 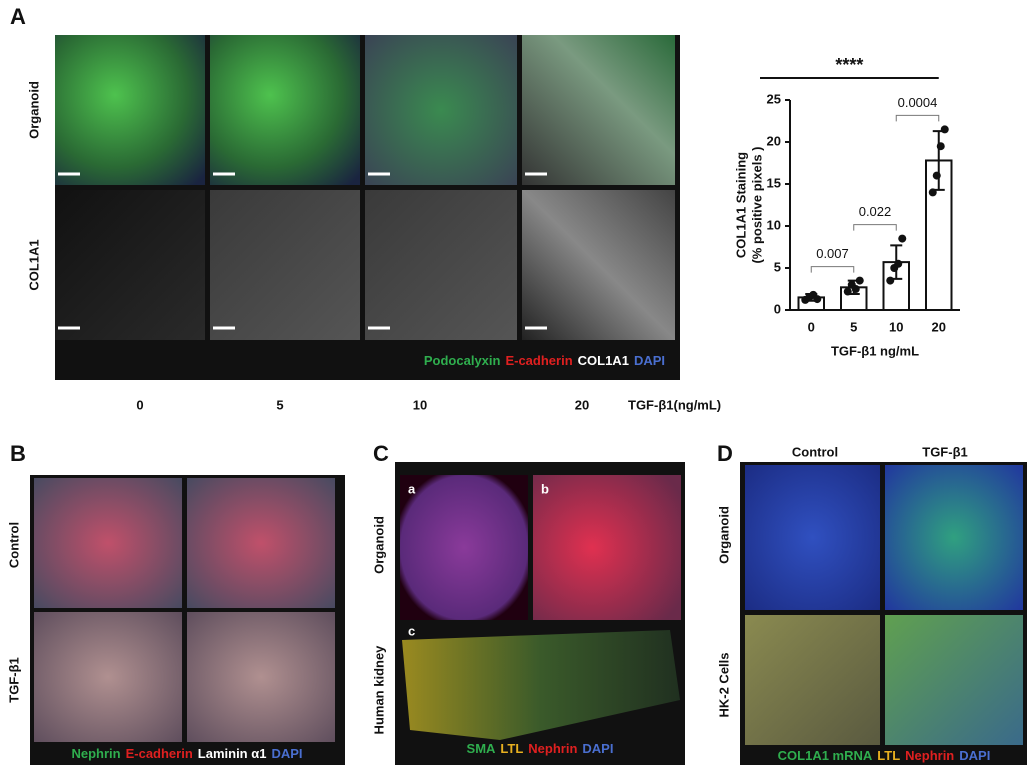 What do you see at coordinates (674, 404) in the screenshot?
I see `dose-axis-label: TGF-β1(ng/mL)` at bounding box center [674, 404].